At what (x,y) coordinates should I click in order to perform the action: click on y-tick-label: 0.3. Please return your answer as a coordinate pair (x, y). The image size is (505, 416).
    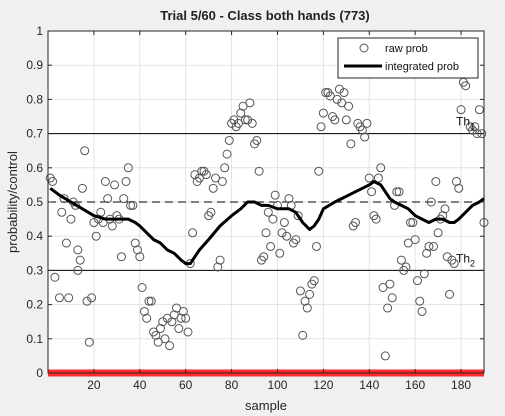
    Looking at the image, I should click on (34, 270).